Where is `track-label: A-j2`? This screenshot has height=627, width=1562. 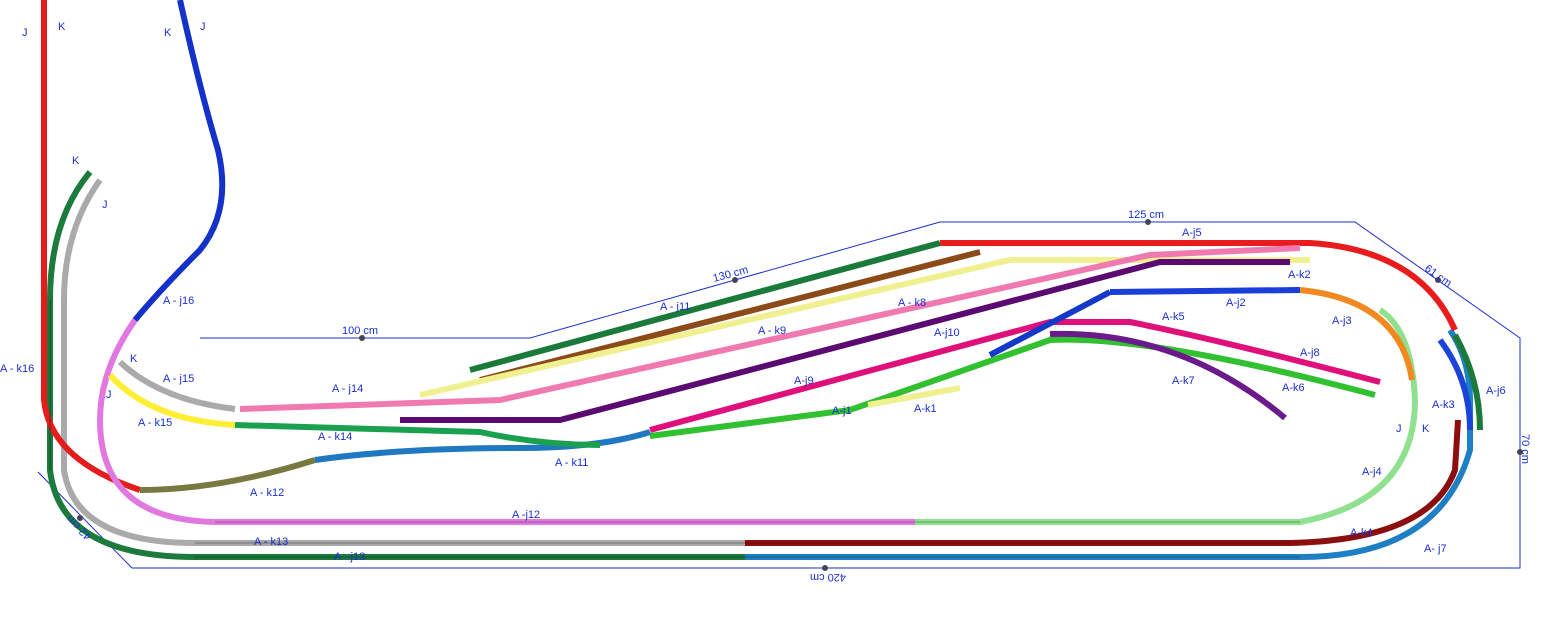 track-label: A-j2 is located at coordinates (1236, 303).